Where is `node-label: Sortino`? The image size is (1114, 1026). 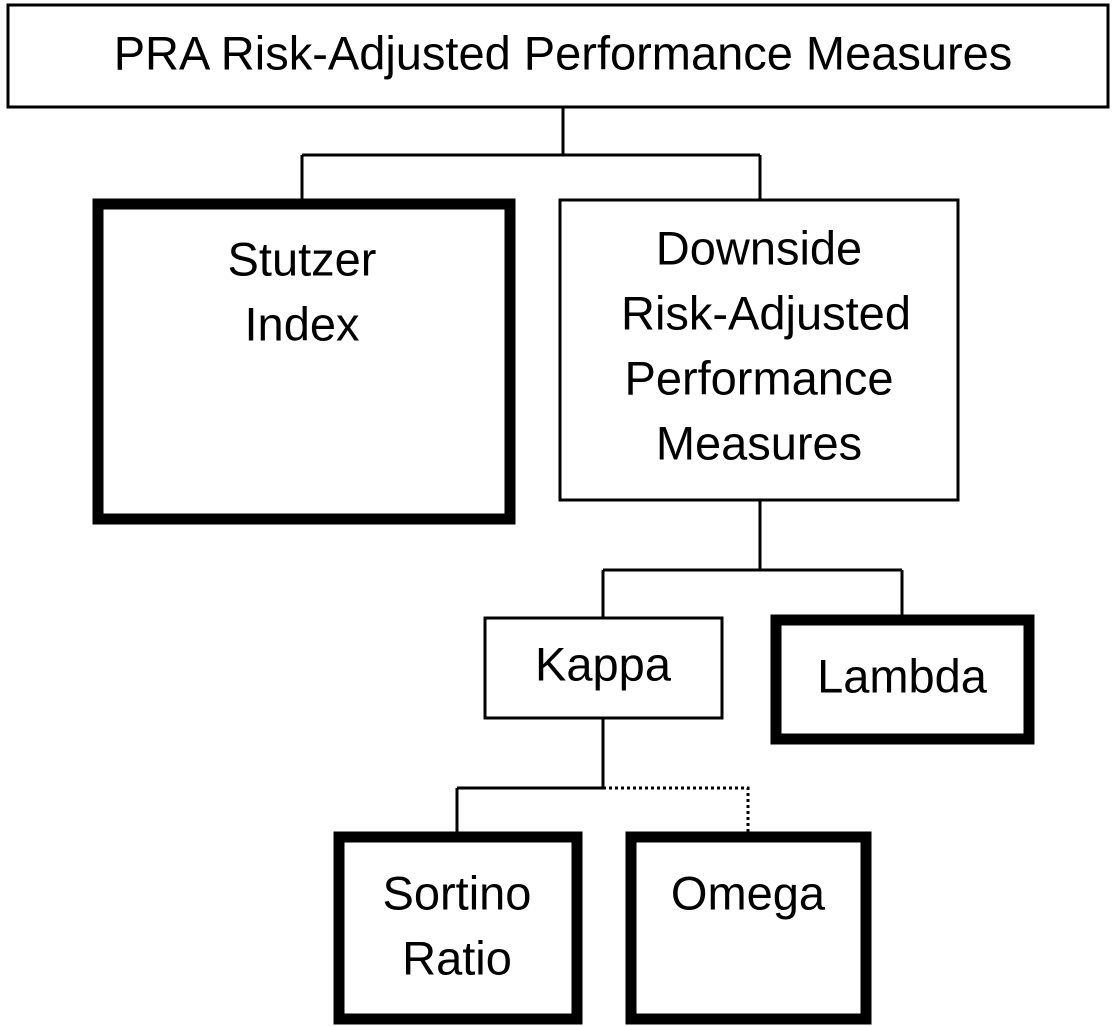
node-label: Sortino is located at coordinates (457, 892).